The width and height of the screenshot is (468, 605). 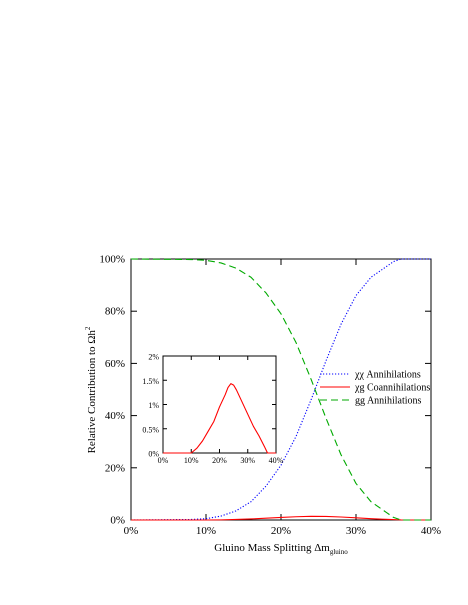 What do you see at coordinates (115, 416) in the screenshot?
I see `y-tick-label: 40%` at bounding box center [115, 416].